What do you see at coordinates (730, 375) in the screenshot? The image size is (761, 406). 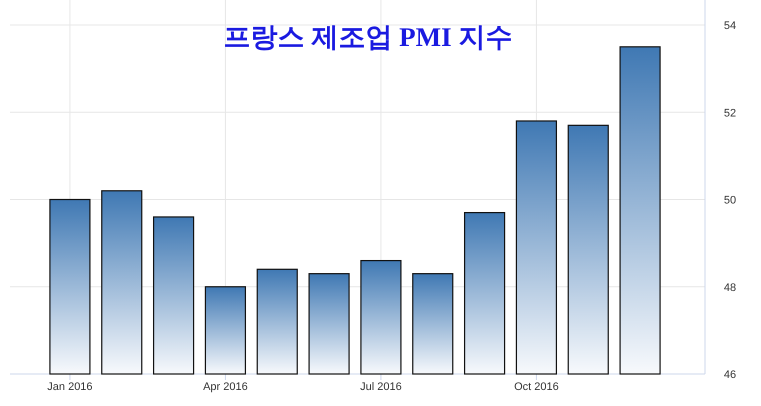 I see `y-tick-label: 46` at bounding box center [730, 375].